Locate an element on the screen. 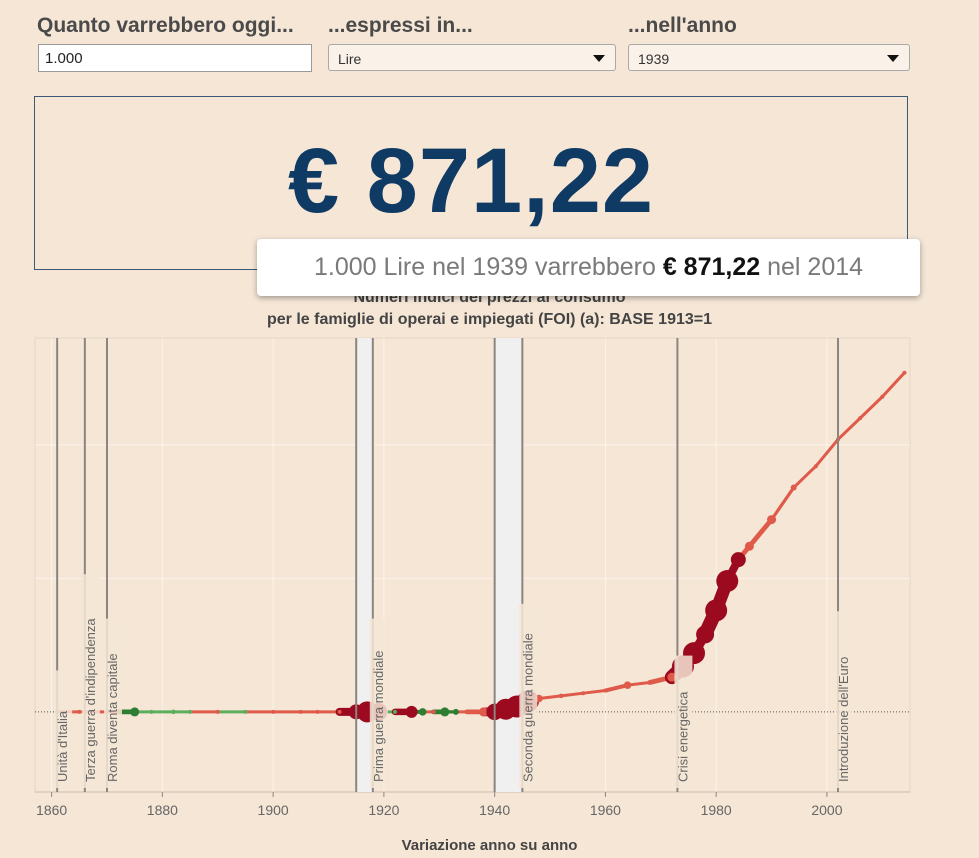 This screenshot has width=979, height=858. result-value: € 871,22 is located at coordinates (471, 181).